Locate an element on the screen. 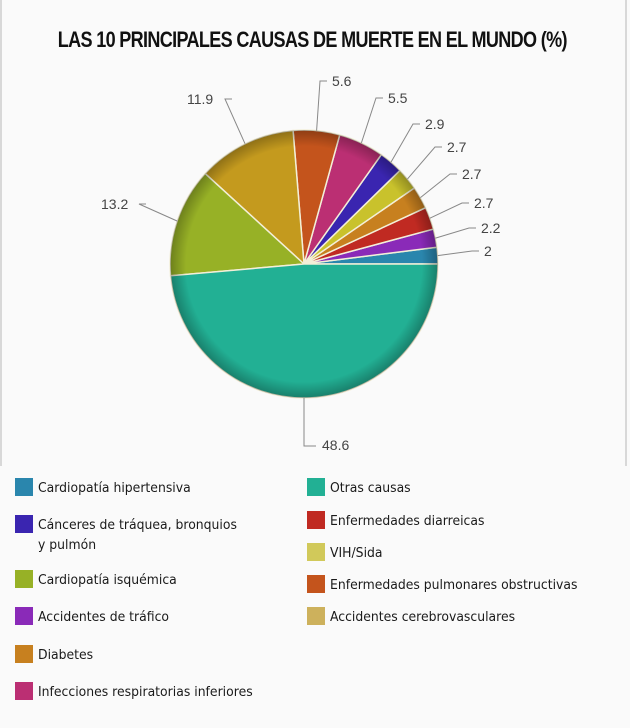  legend-label: Enfermedades pulmonares obstructivas is located at coordinates (454, 585).